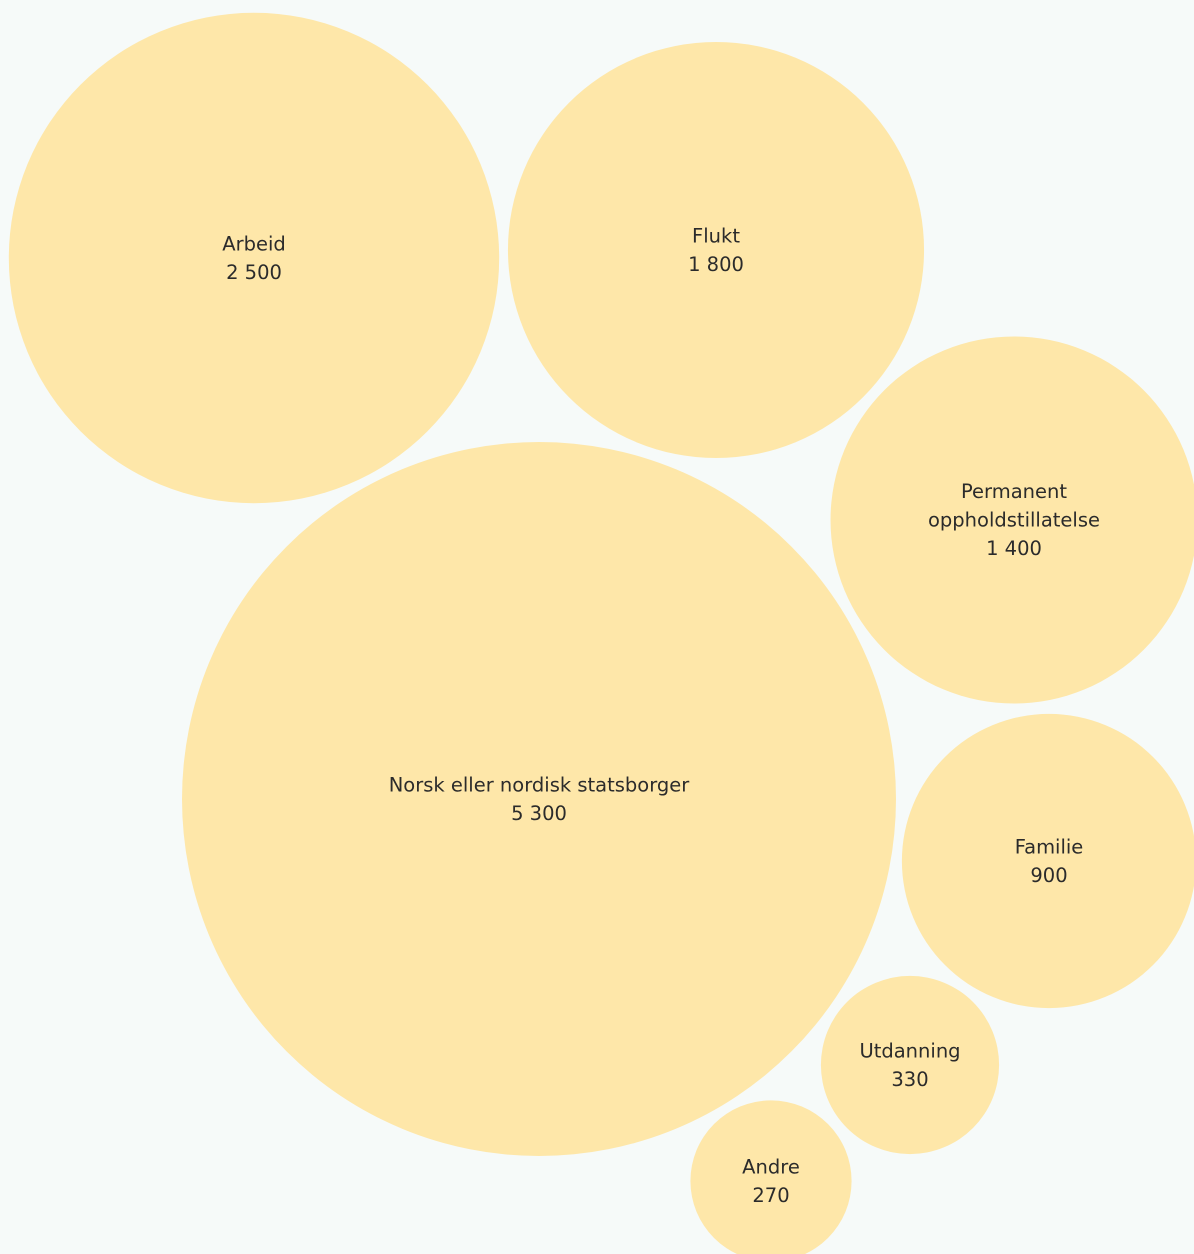  I want to click on bubble-label: Utdanning, so click(909, 1050).